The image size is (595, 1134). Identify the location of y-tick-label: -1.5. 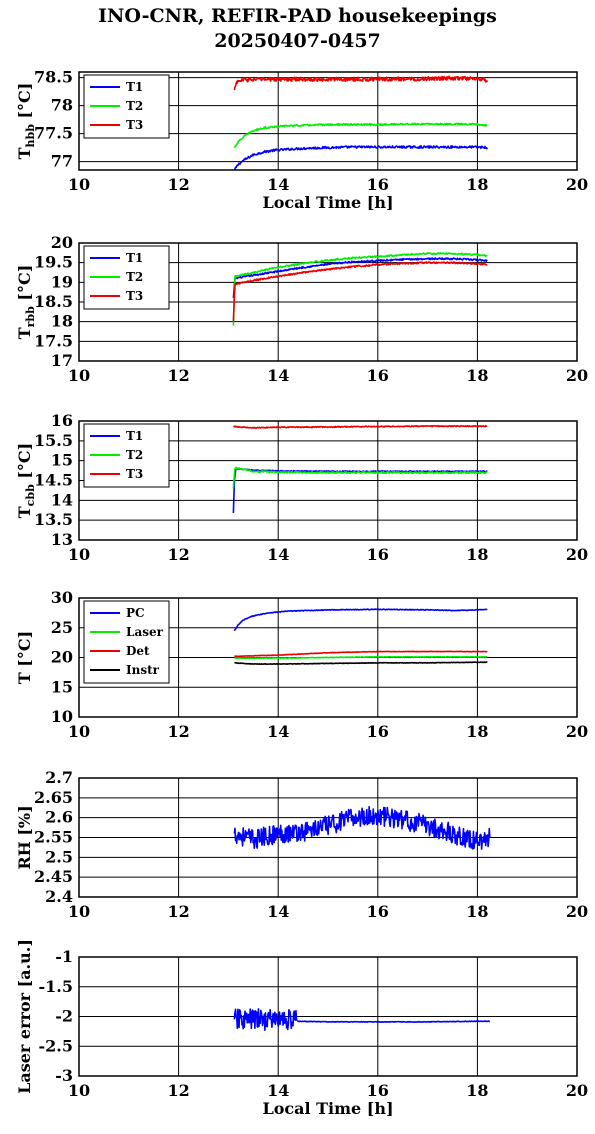
(56, 986).